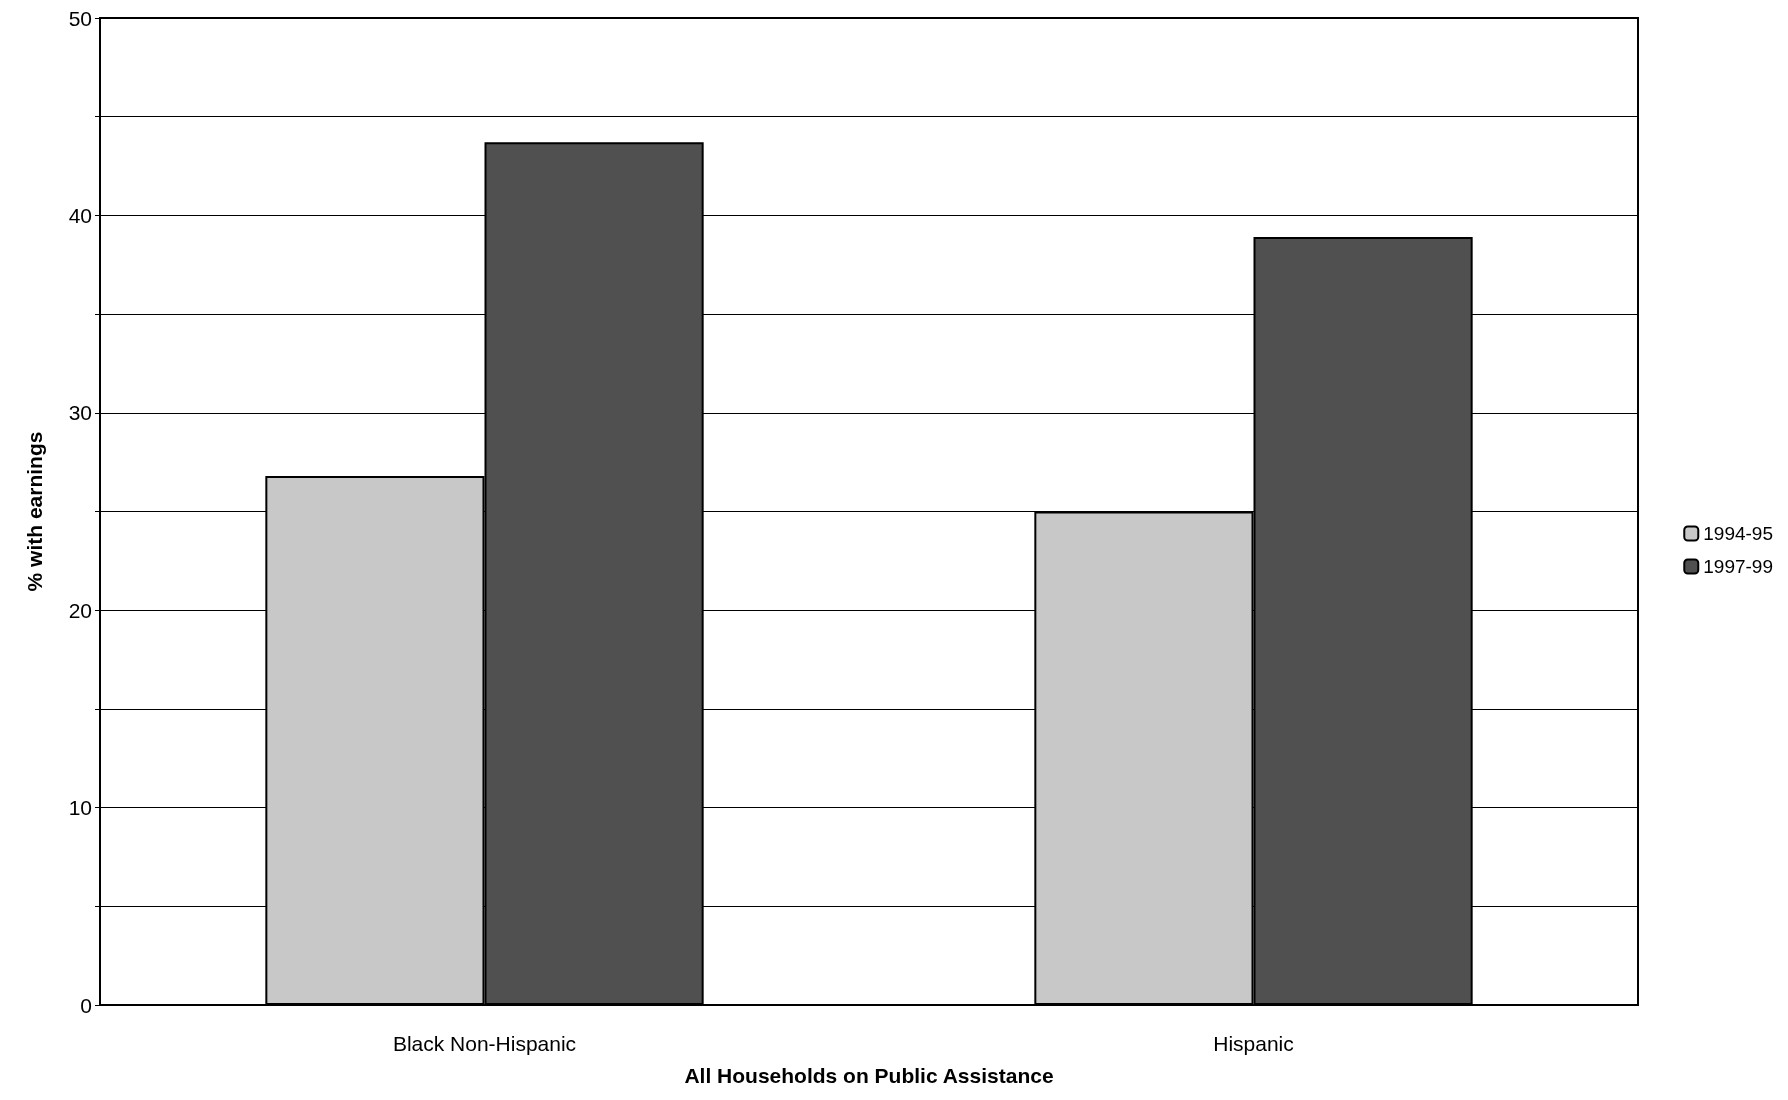  I want to click on x-tick-label: Black Non-Hispanic, so click(484, 1043).